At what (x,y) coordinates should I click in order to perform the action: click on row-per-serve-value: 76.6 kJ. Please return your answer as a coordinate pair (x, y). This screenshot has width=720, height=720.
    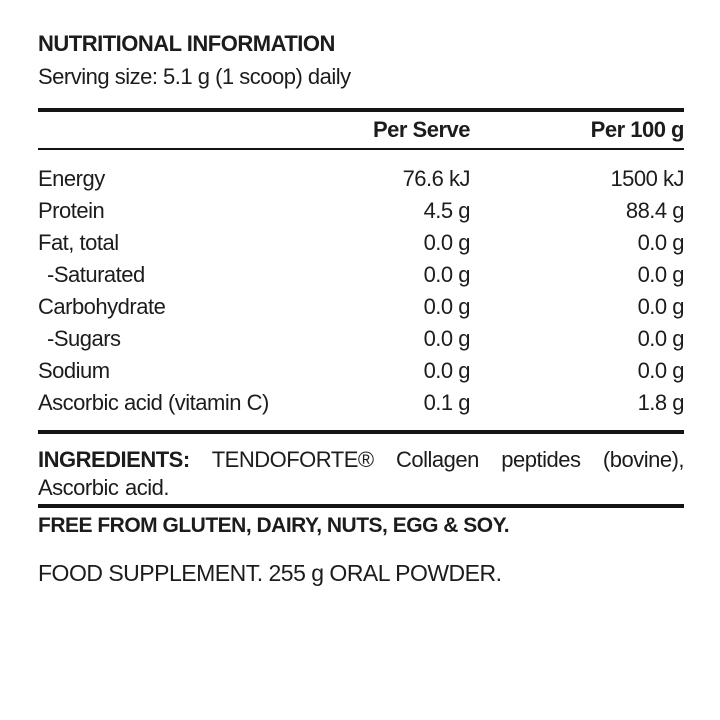
    Looking at the image, I should click on (436, 178).